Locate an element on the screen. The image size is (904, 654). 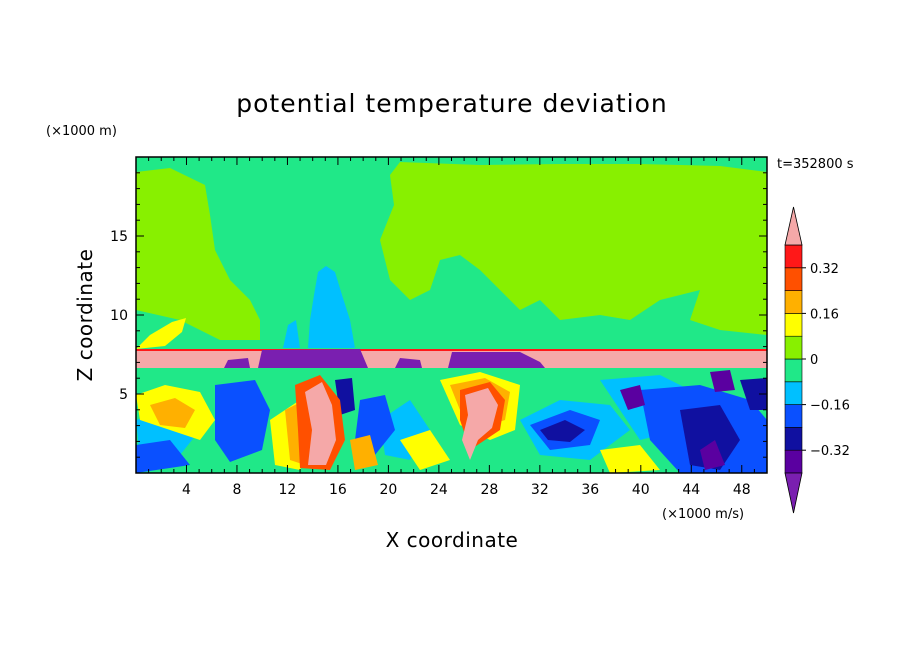
x-tick-label: 32 is located at coordinates (540, 490).